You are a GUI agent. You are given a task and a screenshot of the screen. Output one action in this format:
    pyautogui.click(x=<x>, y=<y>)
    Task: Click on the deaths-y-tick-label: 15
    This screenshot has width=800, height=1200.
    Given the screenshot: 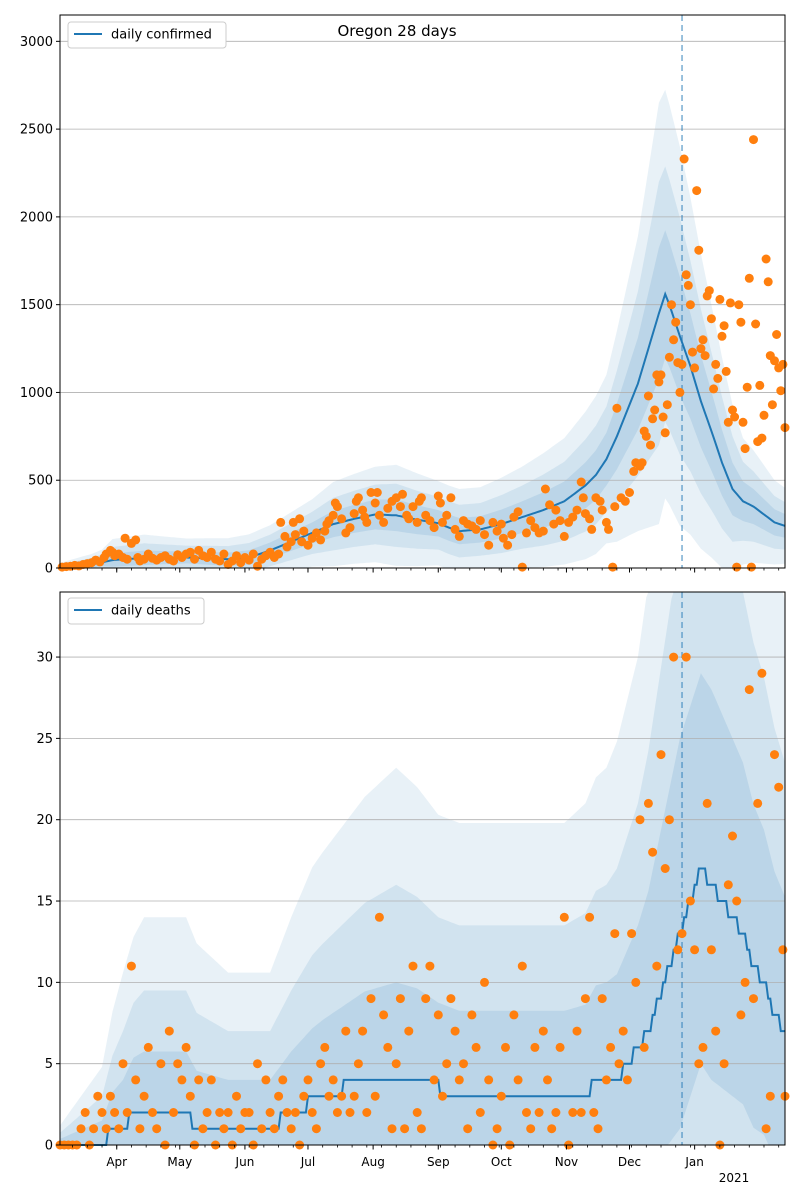 What is the action you would take?
    pyautogui.click(x=44, y=902)
    